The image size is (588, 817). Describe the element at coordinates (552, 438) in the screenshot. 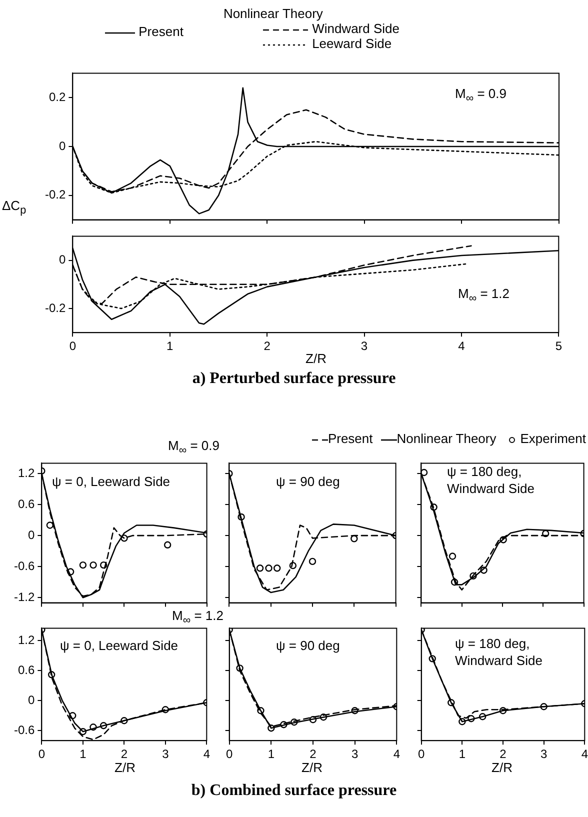

I see `legend-label: Experiment` at that location.